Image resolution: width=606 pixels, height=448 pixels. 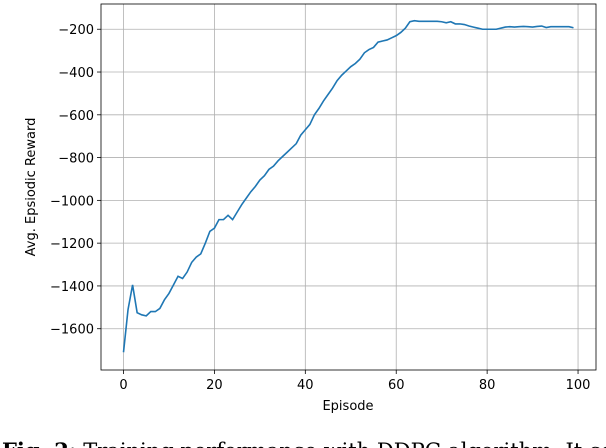 What do you see at coordinates (396, 385) in the screenshot?
I see `x-tick-label: 60` at bounding box center [396, 385].